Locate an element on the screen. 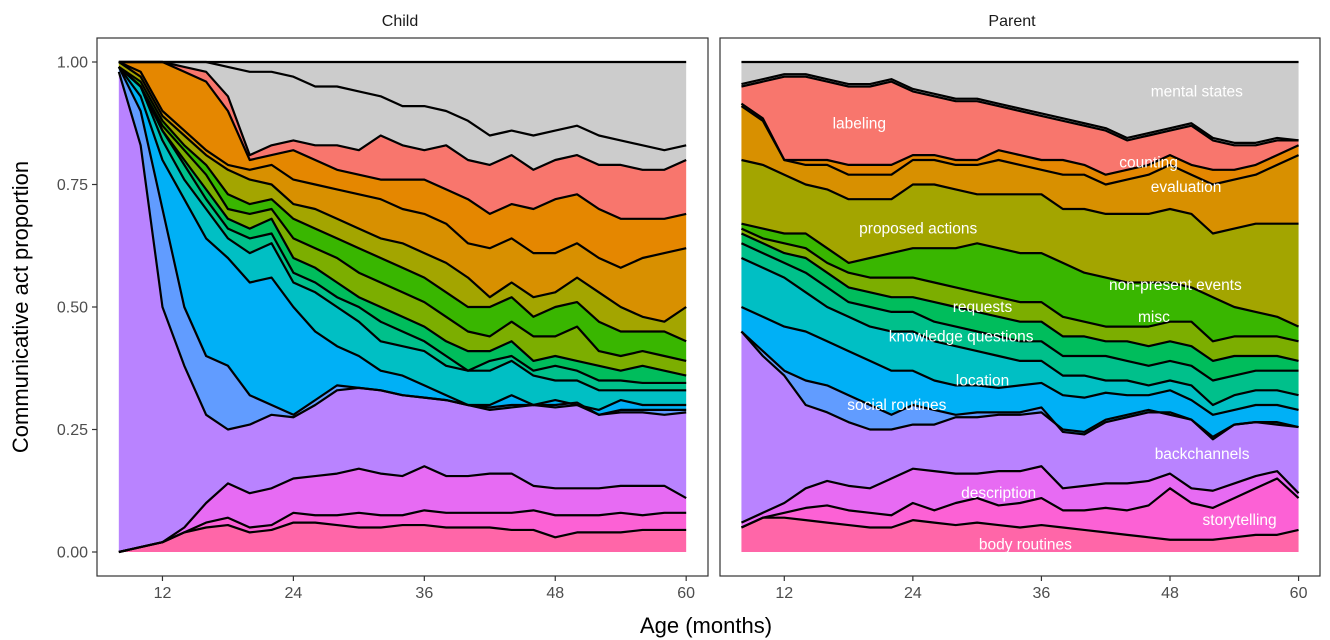 This screenshot has height=640, width=1330. strip-title-parent: Parent is located at coordinates (1012, 21).